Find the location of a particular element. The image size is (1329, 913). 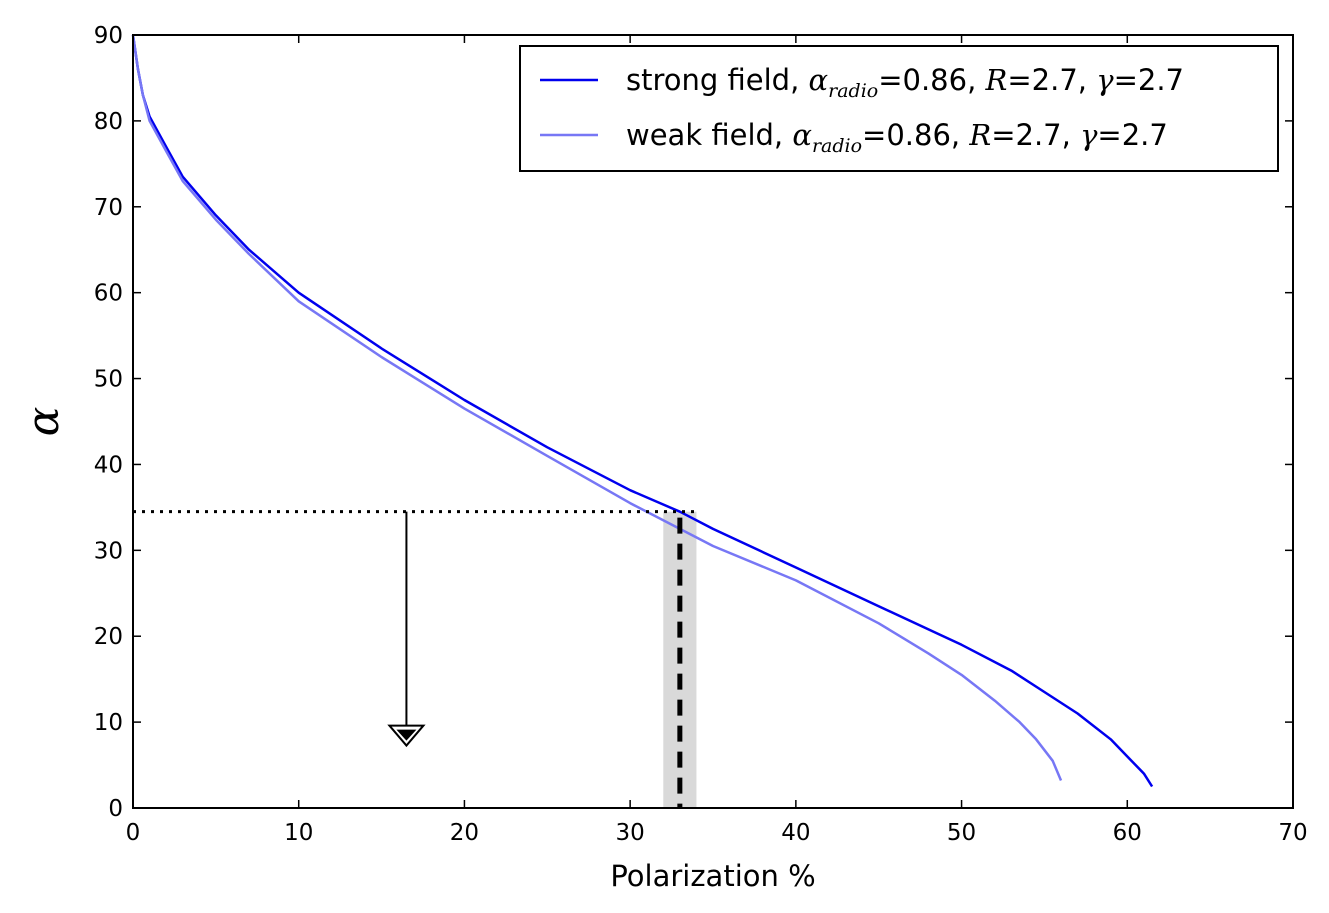

y-tick-label: 60 is located at coordinates (108, 294).